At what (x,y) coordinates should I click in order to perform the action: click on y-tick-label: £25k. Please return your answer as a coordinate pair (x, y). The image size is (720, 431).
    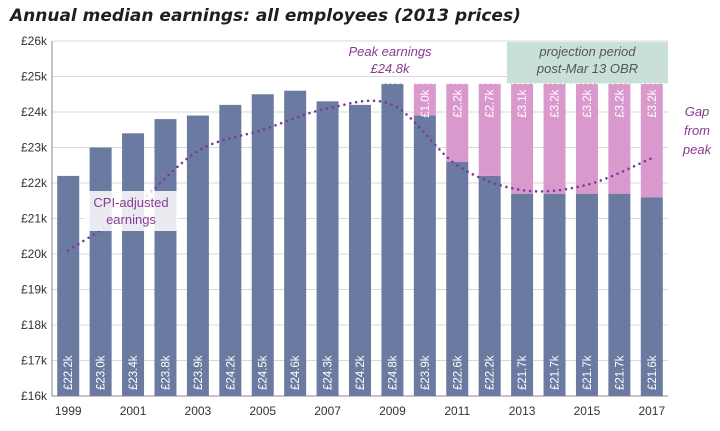
    Looking at the image, I should click on (34, 77).